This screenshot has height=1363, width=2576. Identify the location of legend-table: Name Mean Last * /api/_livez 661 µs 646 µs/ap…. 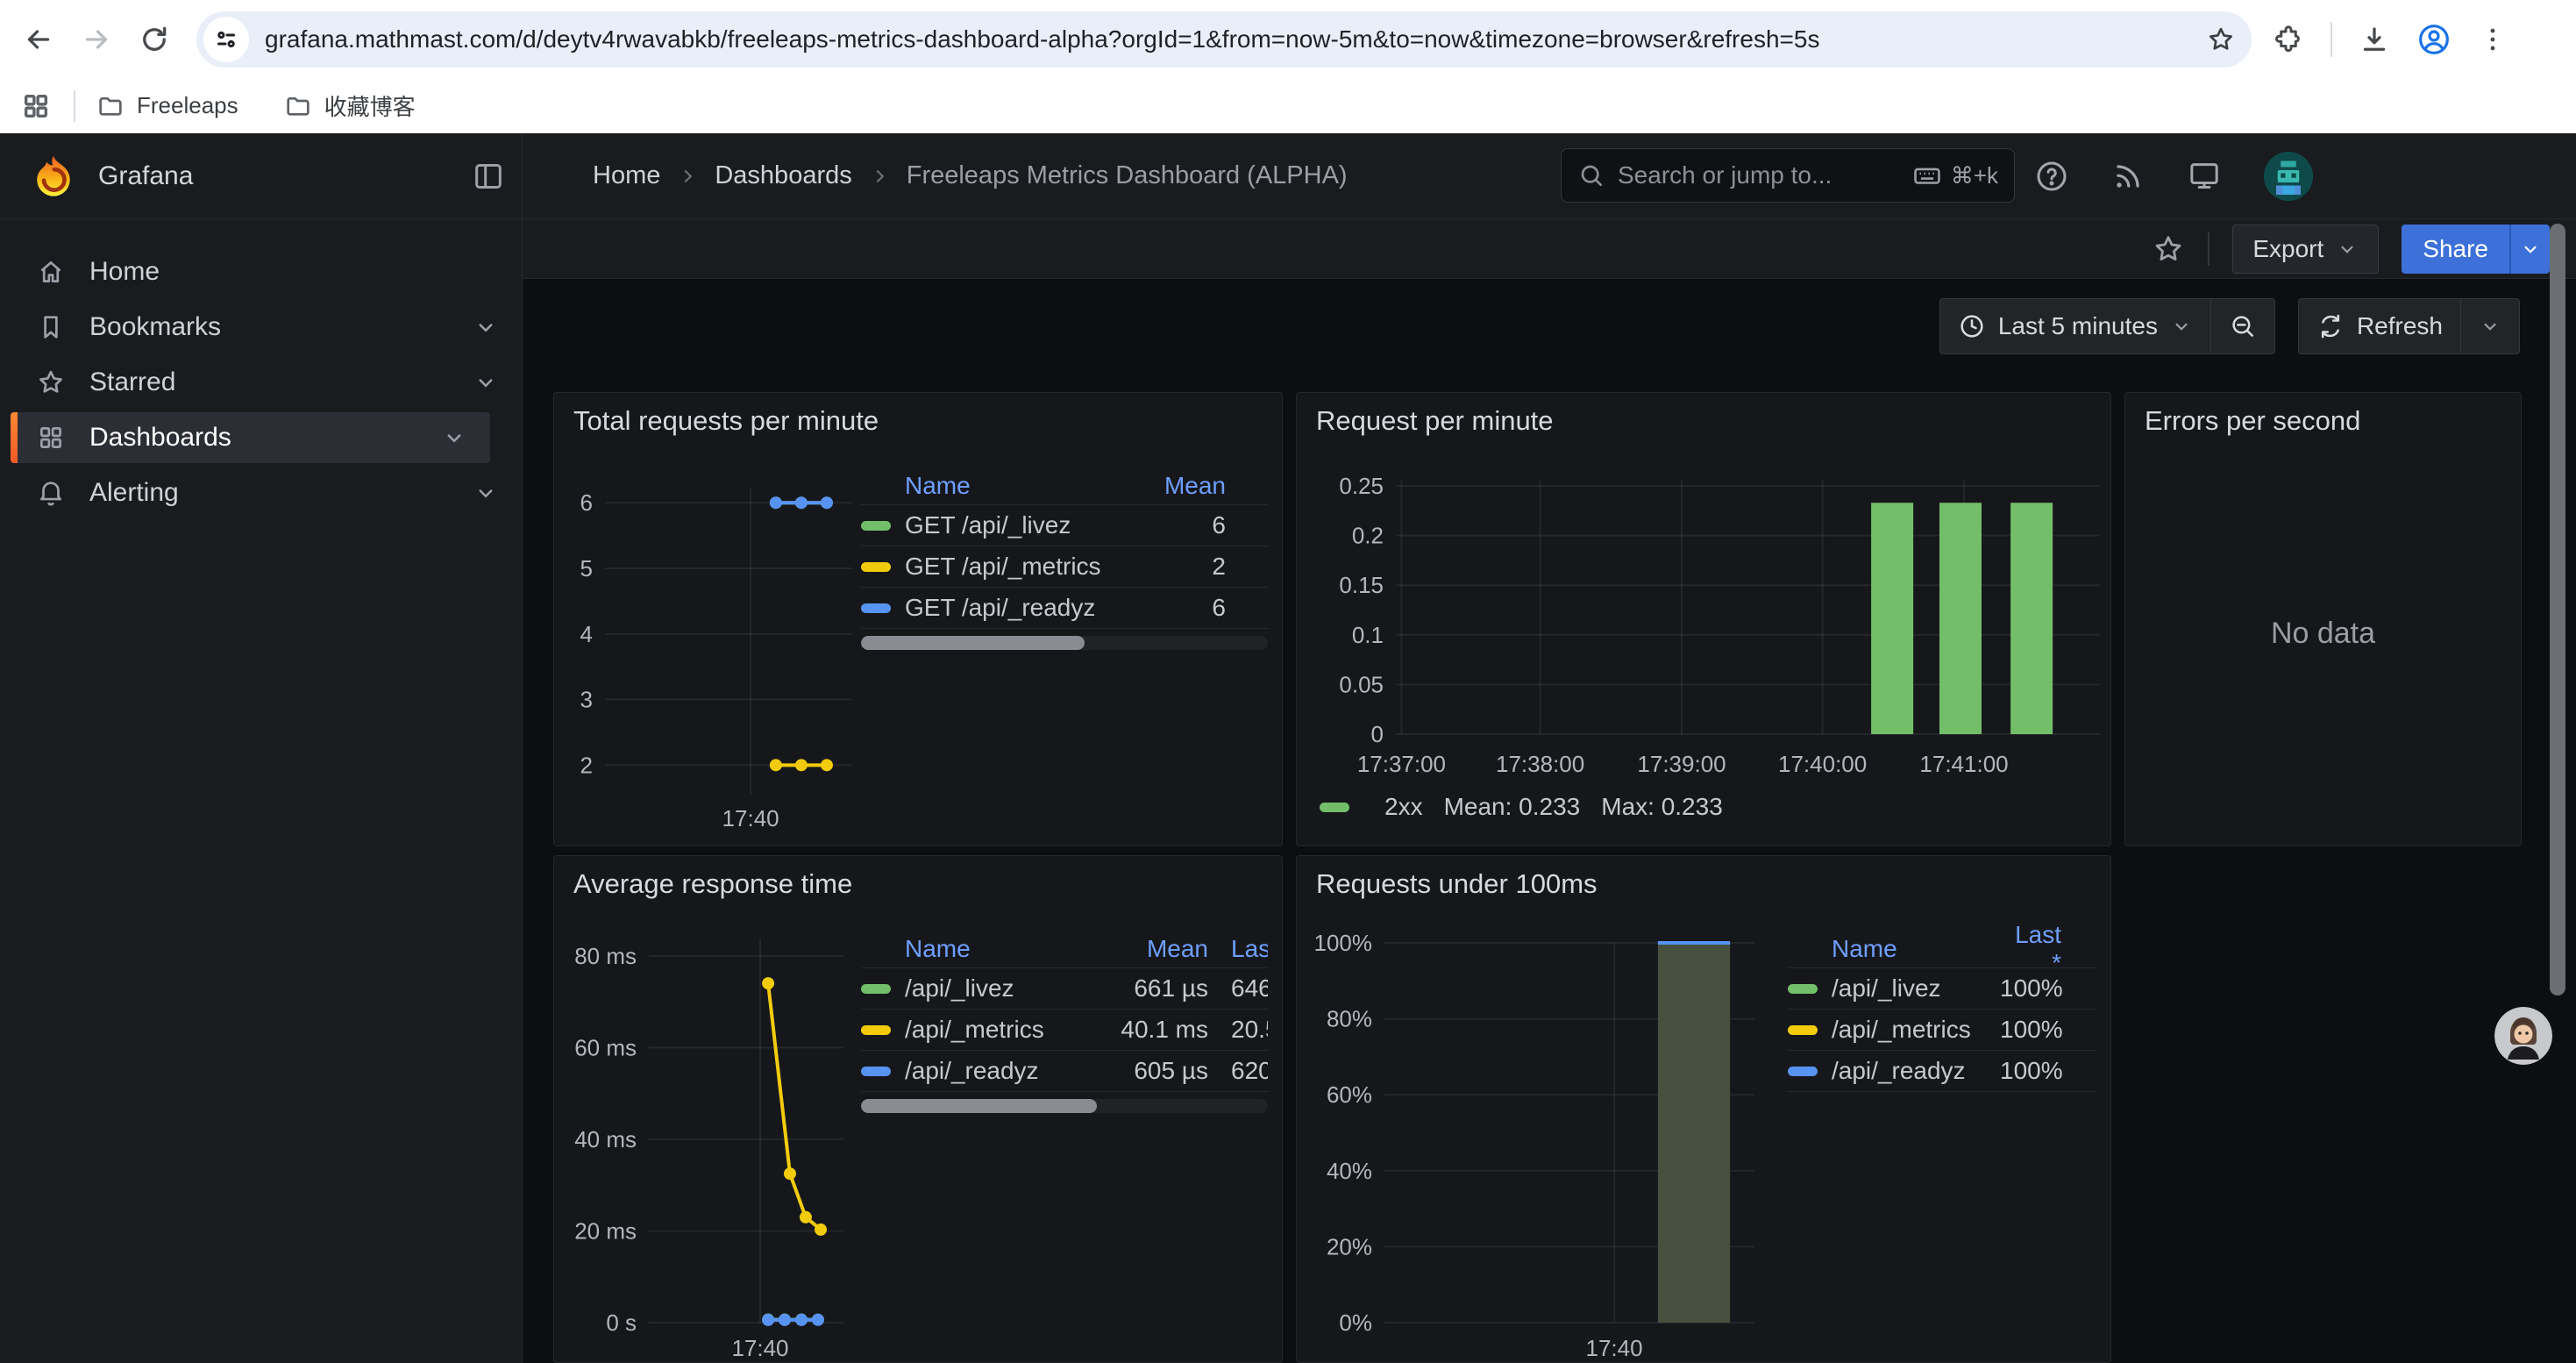
(1064, 1021).